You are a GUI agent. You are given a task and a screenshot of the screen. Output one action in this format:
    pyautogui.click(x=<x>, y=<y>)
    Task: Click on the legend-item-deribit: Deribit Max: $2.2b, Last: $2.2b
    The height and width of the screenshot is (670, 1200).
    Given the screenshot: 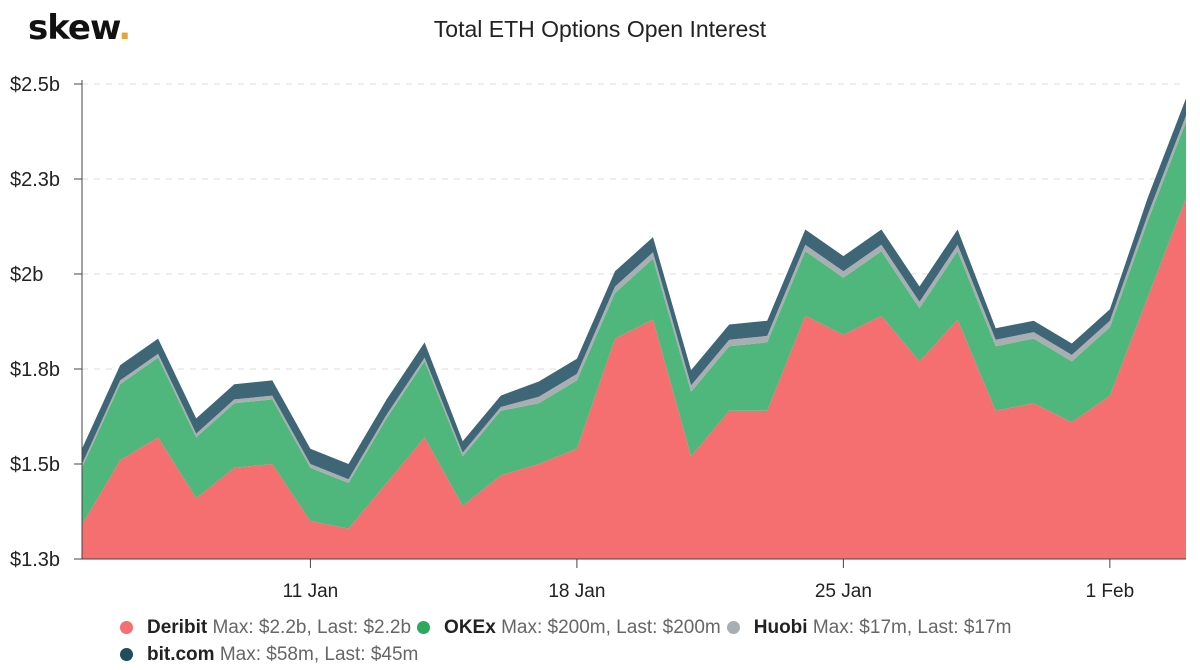 What is the action you would take?
    pyautogui.click(x=265, y=627)
    